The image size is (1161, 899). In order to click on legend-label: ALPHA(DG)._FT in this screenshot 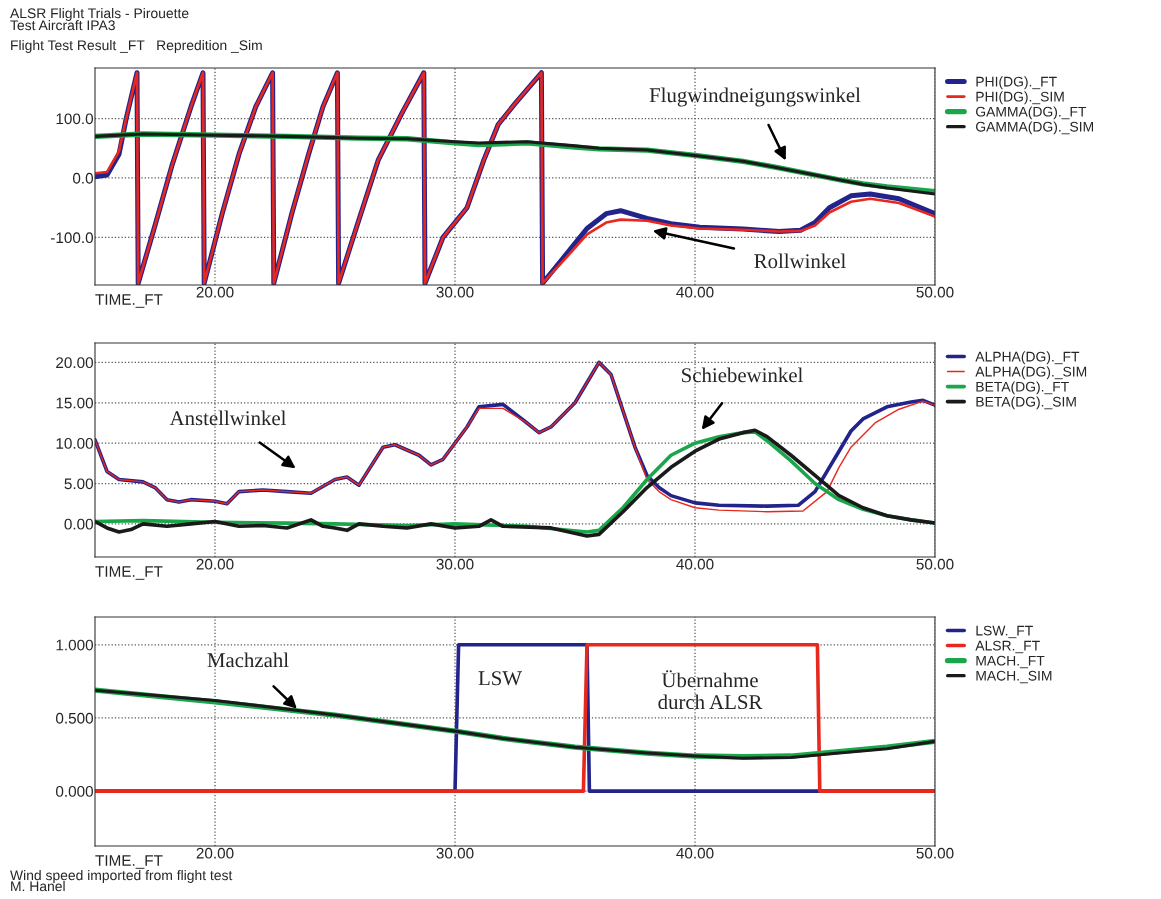, I will do `click(1027, 358)`.